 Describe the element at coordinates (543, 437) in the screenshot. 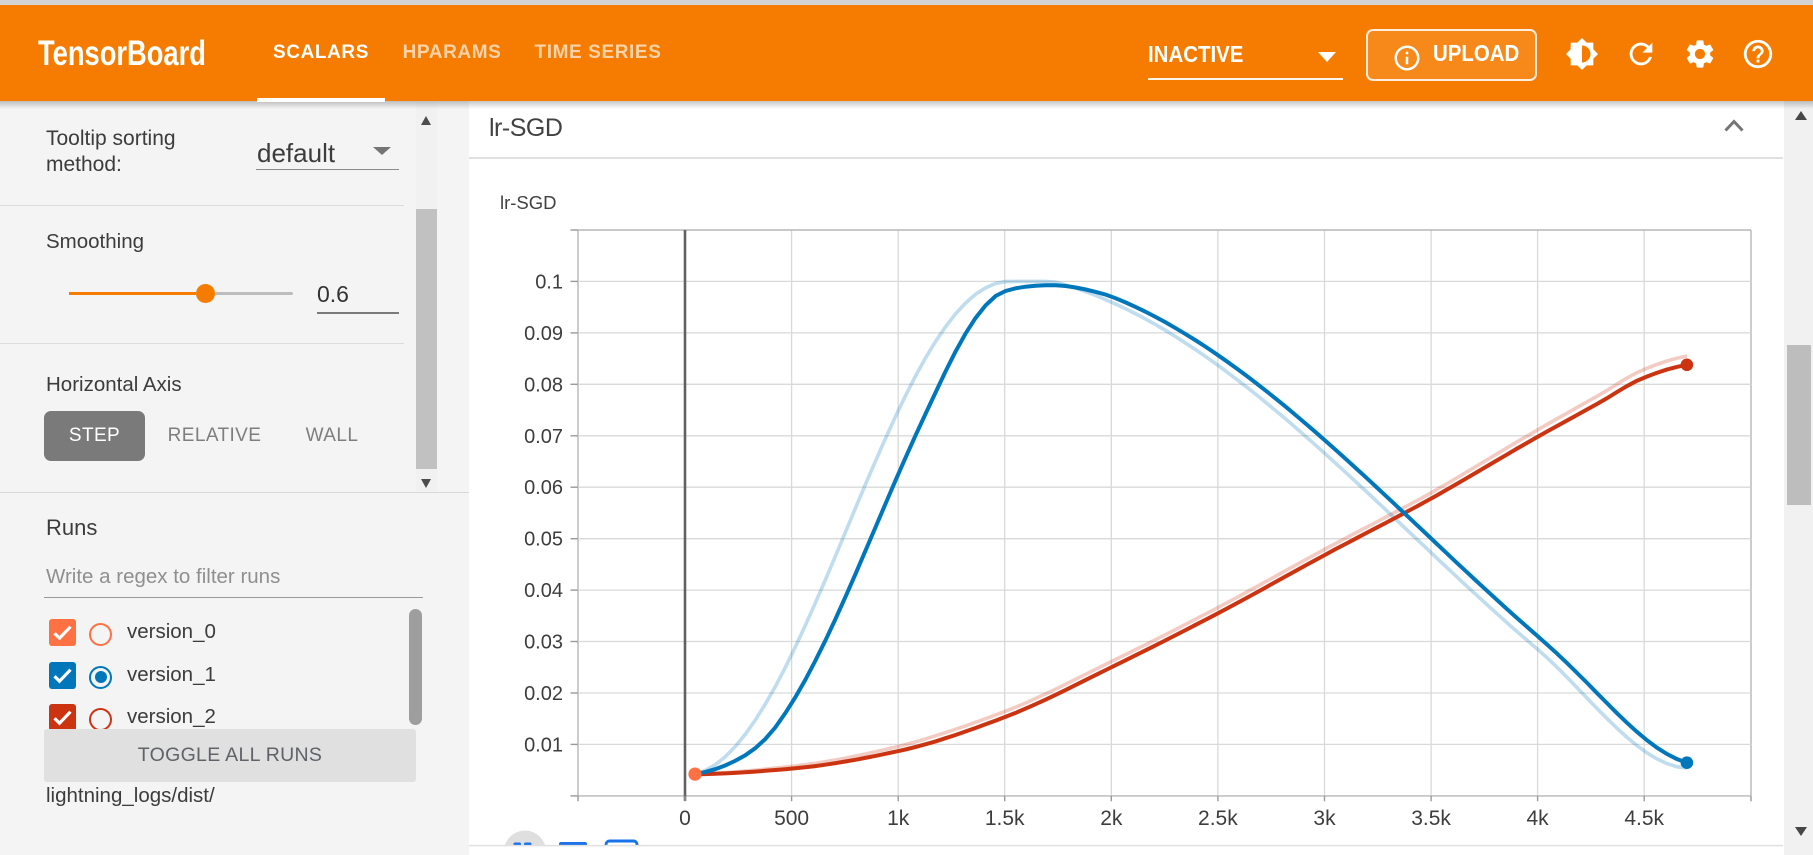

I see `svg-text: 0.07` at that location.